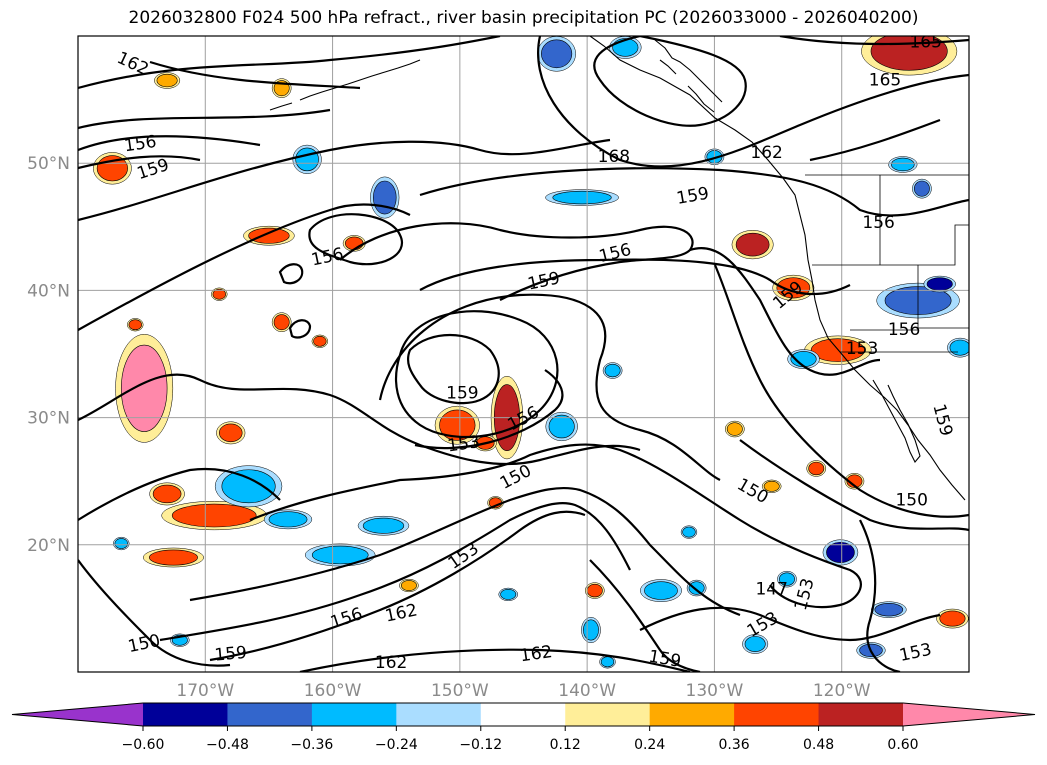 Image resolution: width=1047 pixels, height=765 pixels. I want to click on lon-tick-label: 130°W, so click(715, 691).